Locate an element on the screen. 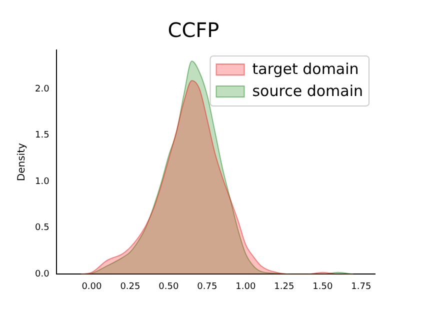  y-tick-label: 1.5 is located at coordinates (42, 135).